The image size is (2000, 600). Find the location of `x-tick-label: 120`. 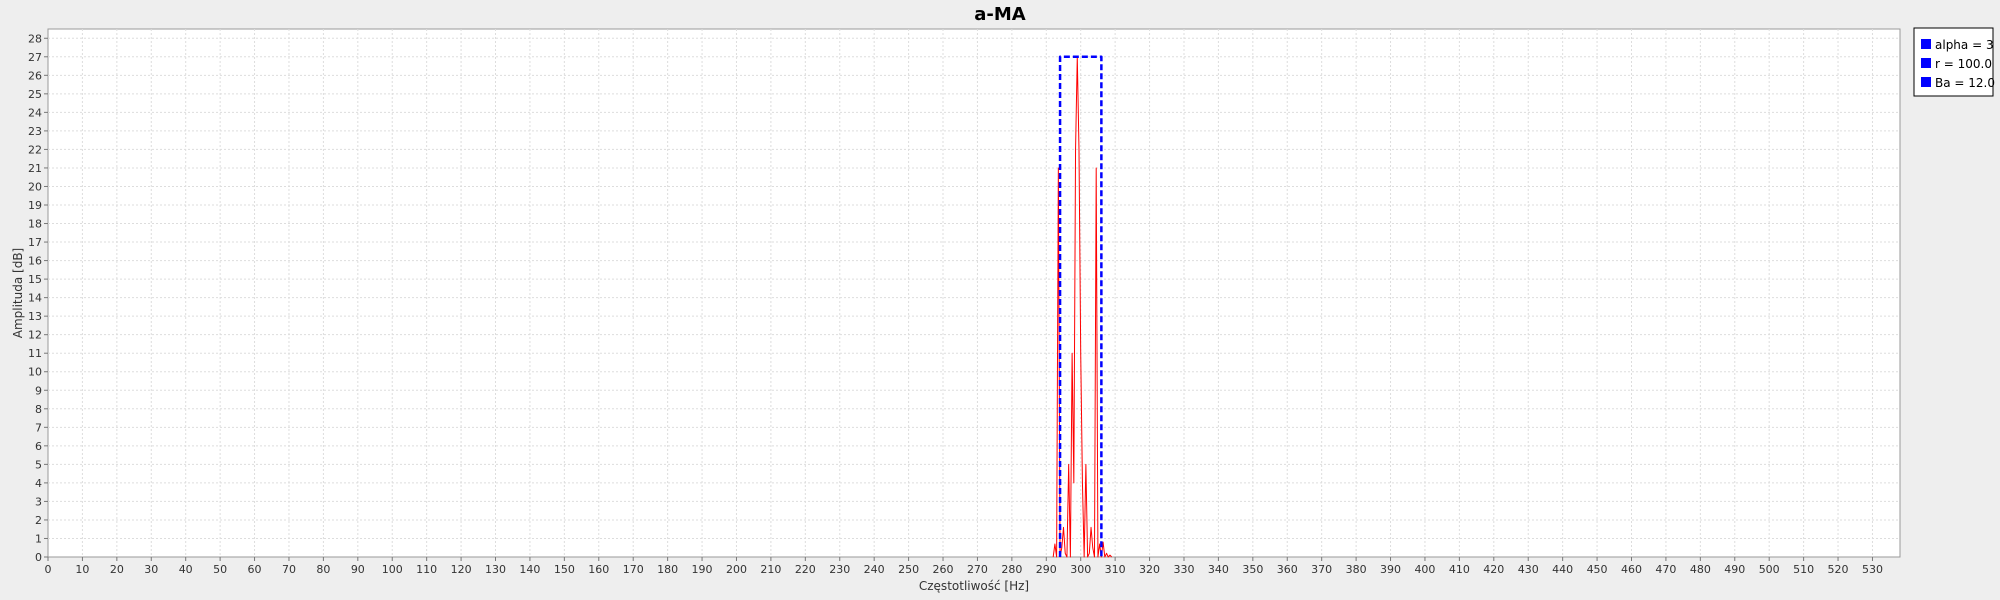

x-tick-label: 120 is located at coordinates (461, 569).